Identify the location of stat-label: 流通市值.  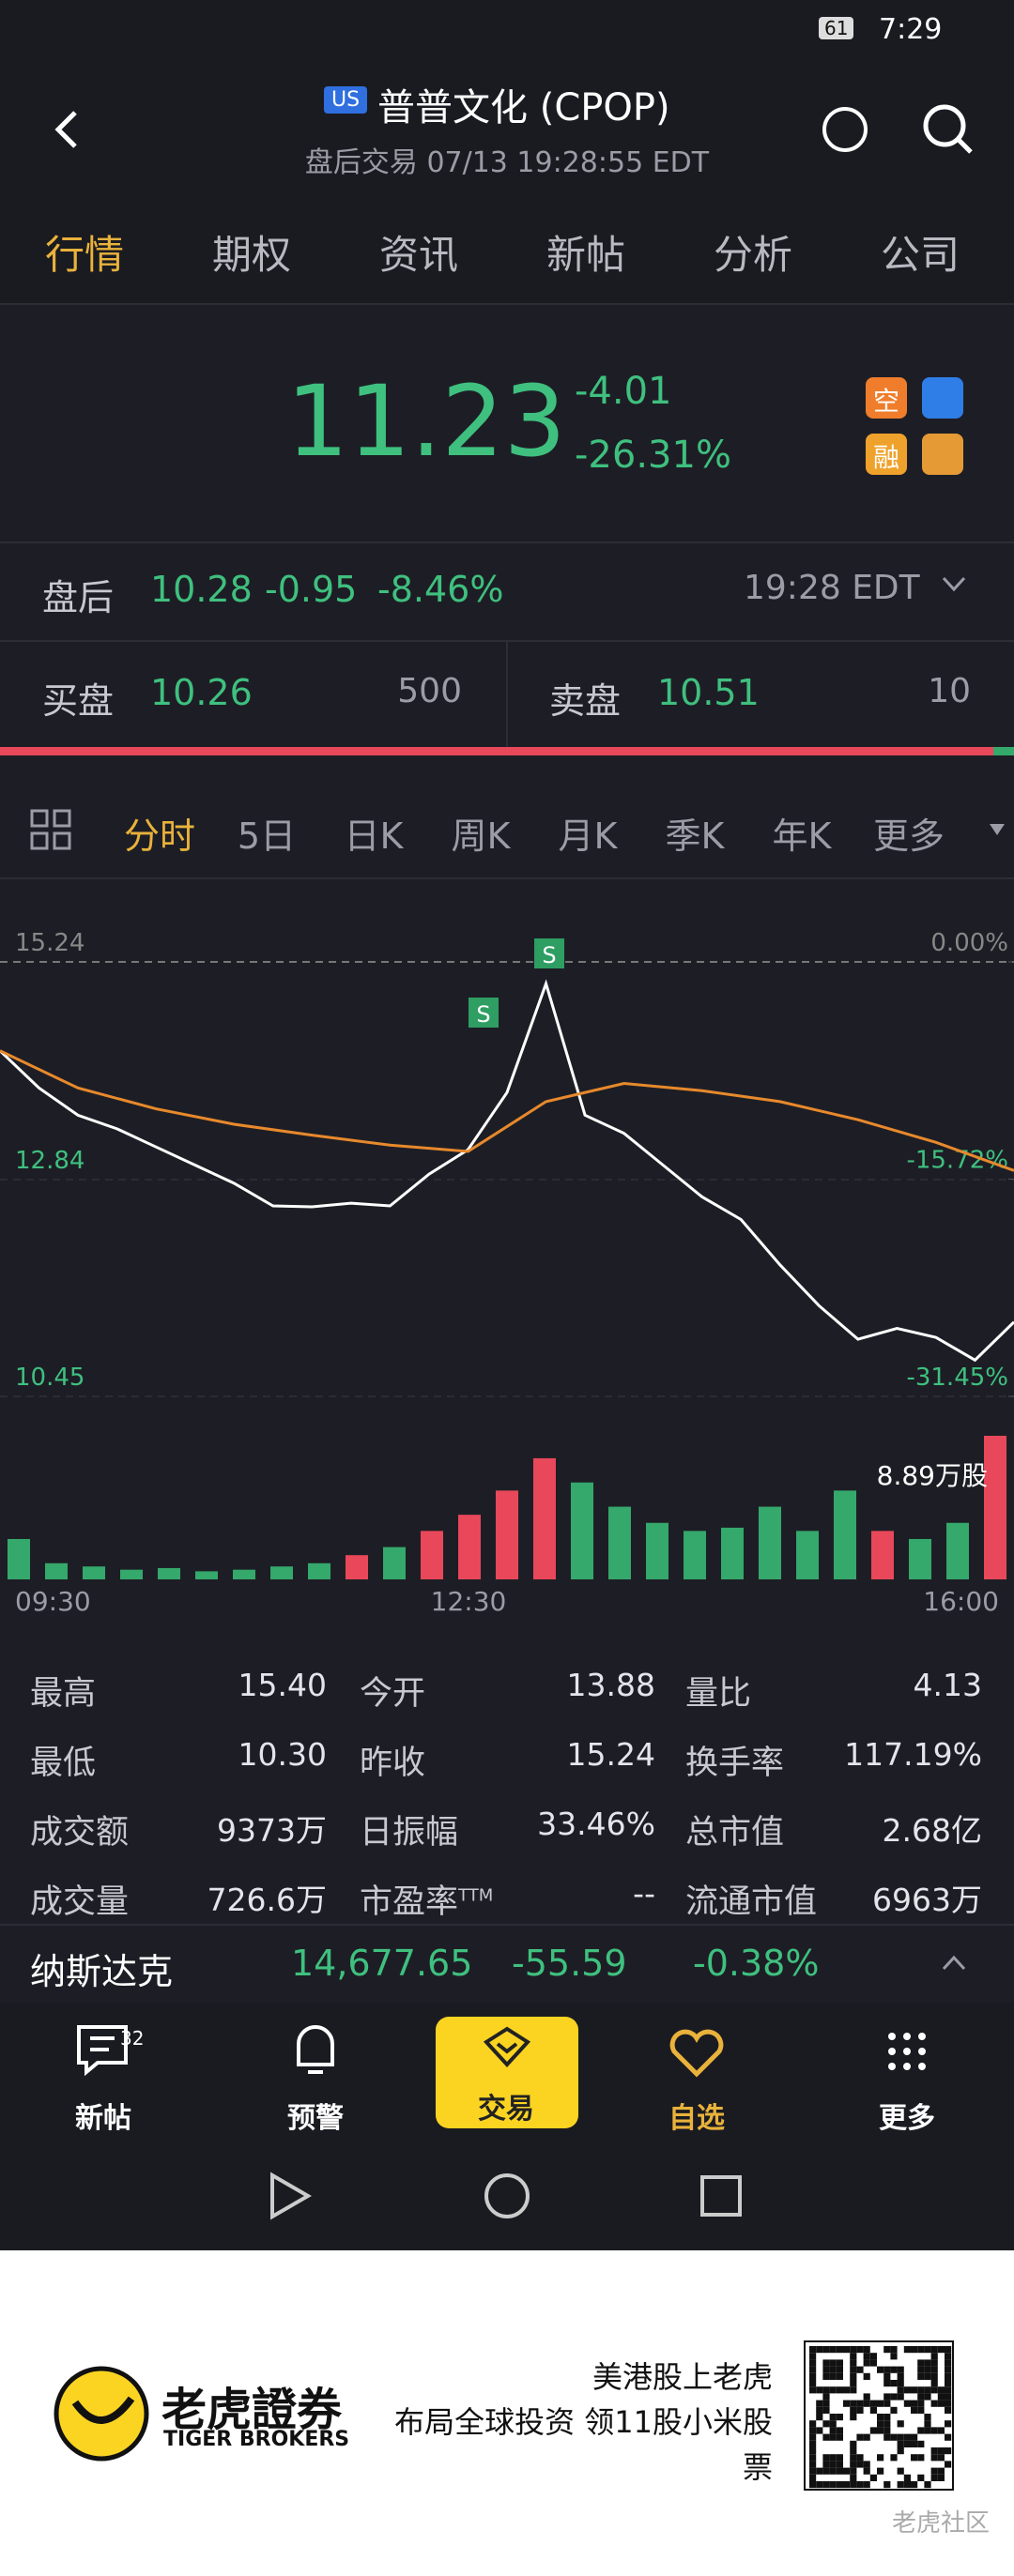
(752, 1902).